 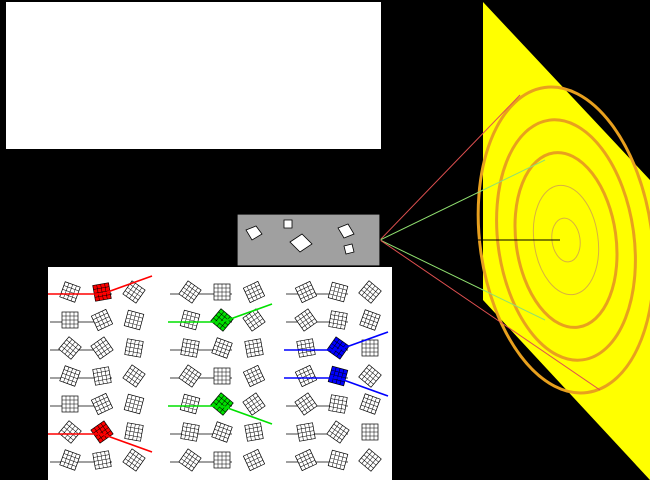 What do you see at coordinates (462, 200) in the screenshot?
I see `ray-mid-top` at bounding box center [462, 200].